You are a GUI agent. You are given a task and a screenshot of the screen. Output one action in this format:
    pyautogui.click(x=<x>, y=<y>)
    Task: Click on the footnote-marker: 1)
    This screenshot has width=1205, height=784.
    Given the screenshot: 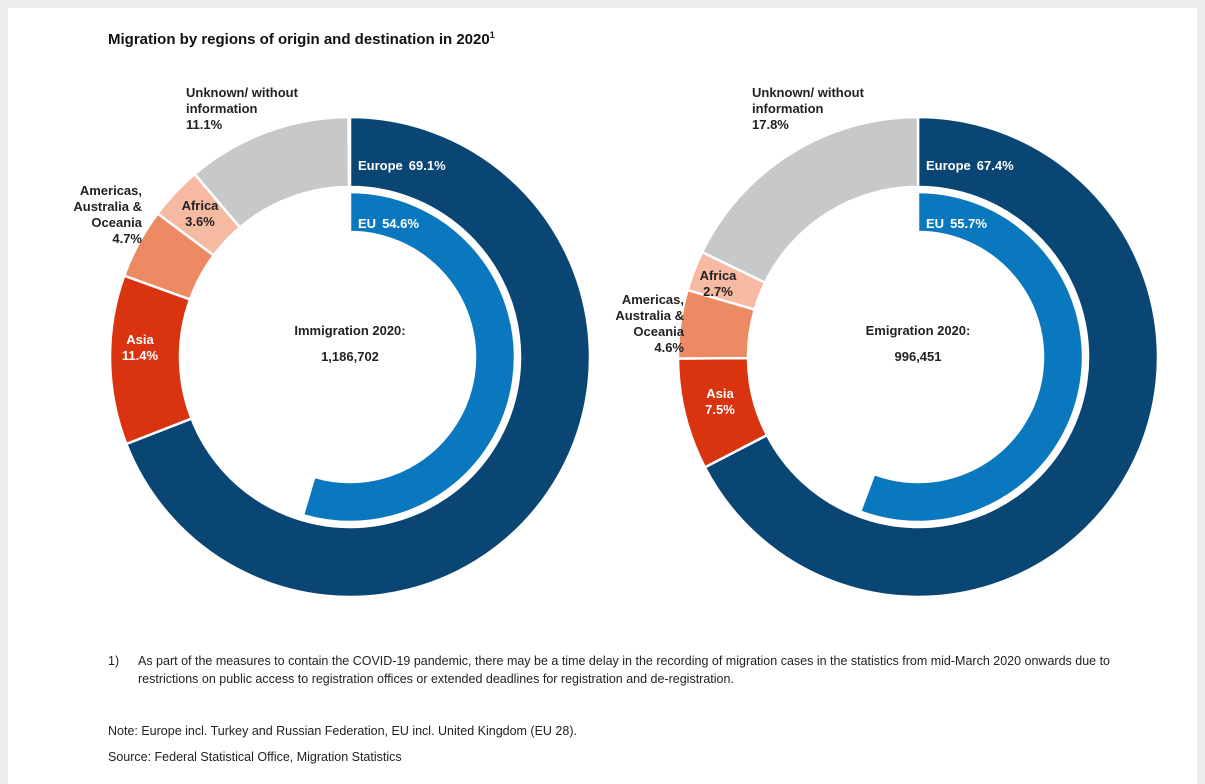 What is the action you would take?
    pyautogui.click(x=114, y=661)
    